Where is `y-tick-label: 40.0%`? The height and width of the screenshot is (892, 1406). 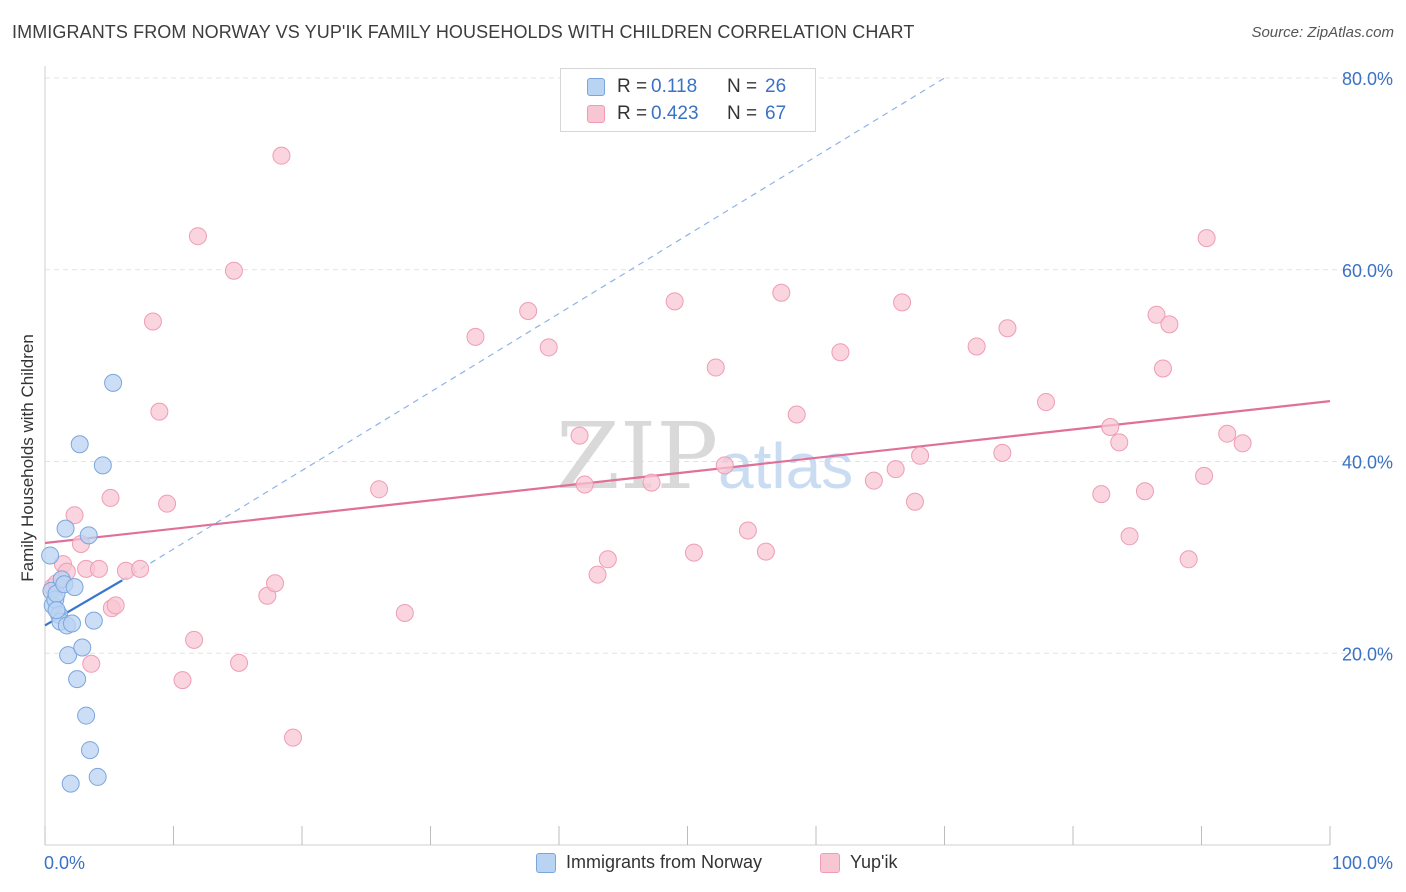
y-tick-label: 40.0% is located at coordinates (1367, 463).